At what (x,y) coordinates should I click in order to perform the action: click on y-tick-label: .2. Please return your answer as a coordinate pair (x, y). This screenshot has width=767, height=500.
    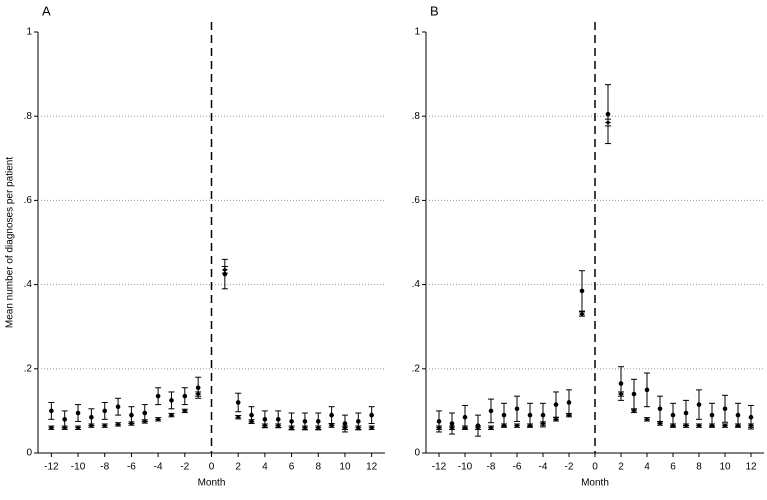
    Looking at the image, I should click on (416, 368).